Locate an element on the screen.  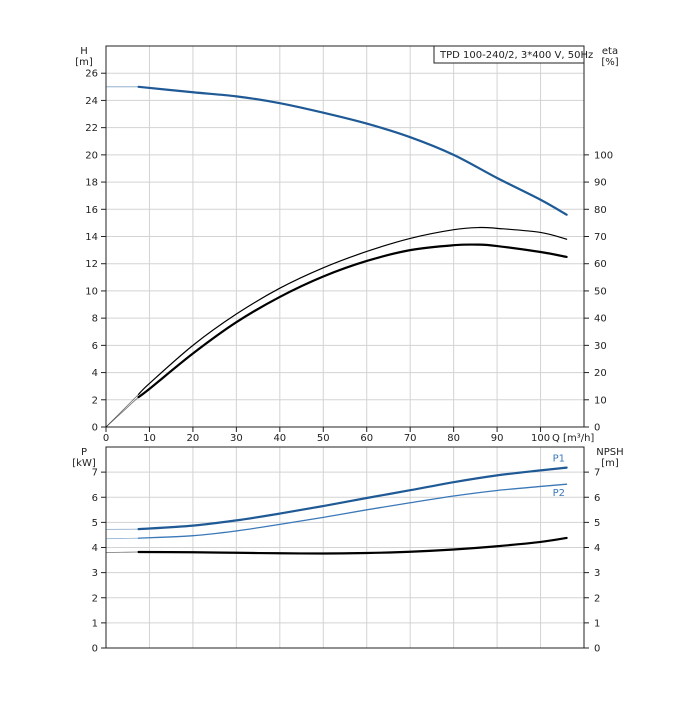
y-left-tick-label: 20 is located at coordinates (91, 155).